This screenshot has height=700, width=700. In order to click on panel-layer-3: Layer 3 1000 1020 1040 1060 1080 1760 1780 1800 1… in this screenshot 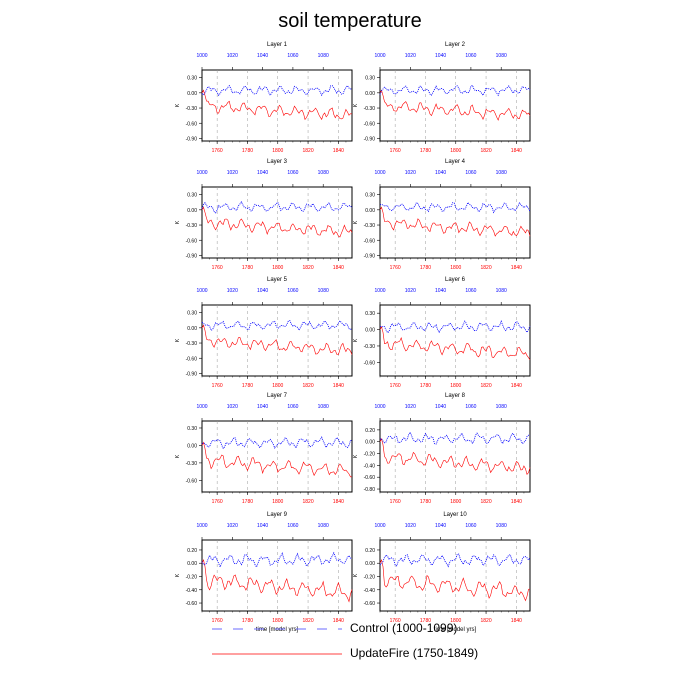, I will do `click(264, 215)`.